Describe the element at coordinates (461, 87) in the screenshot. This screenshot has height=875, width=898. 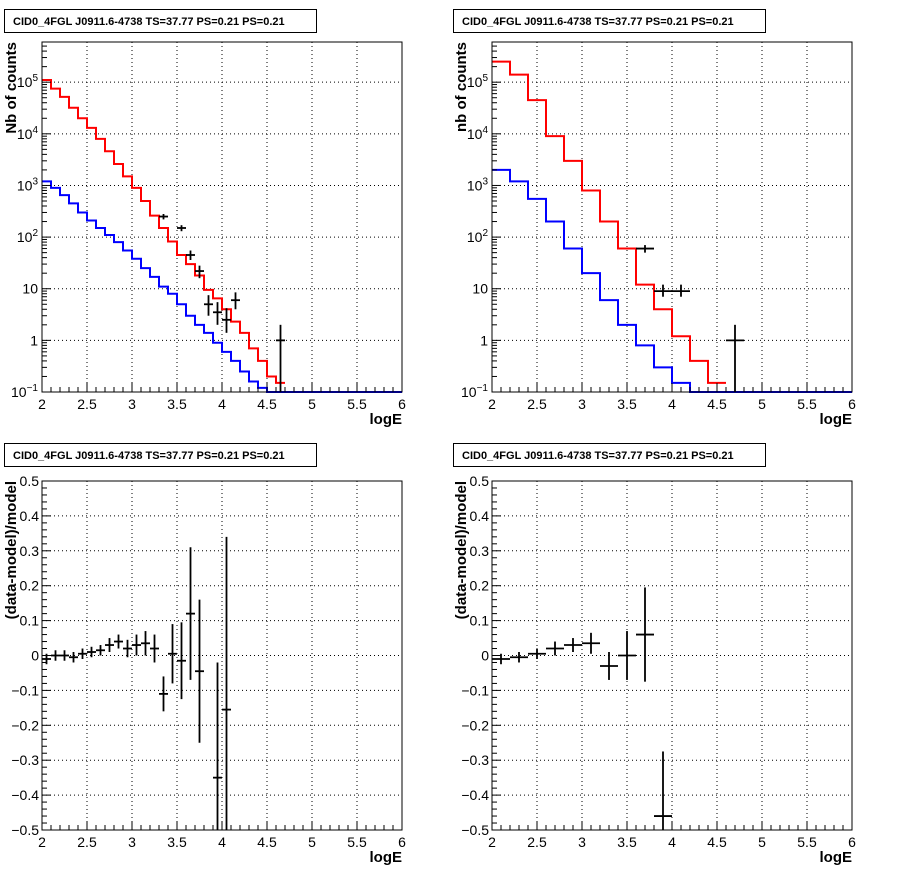
I see `y-axis-label: nb of counts` at that location.